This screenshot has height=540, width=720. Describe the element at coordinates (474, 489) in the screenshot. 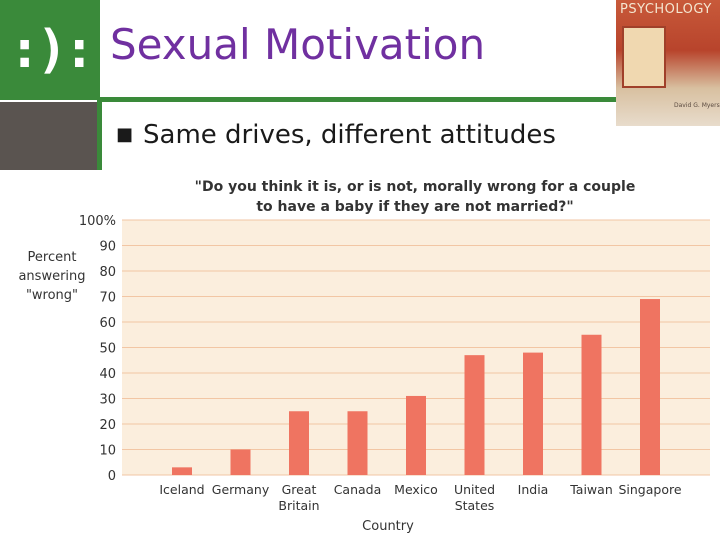

I see `x-tick-label: United` at that location.